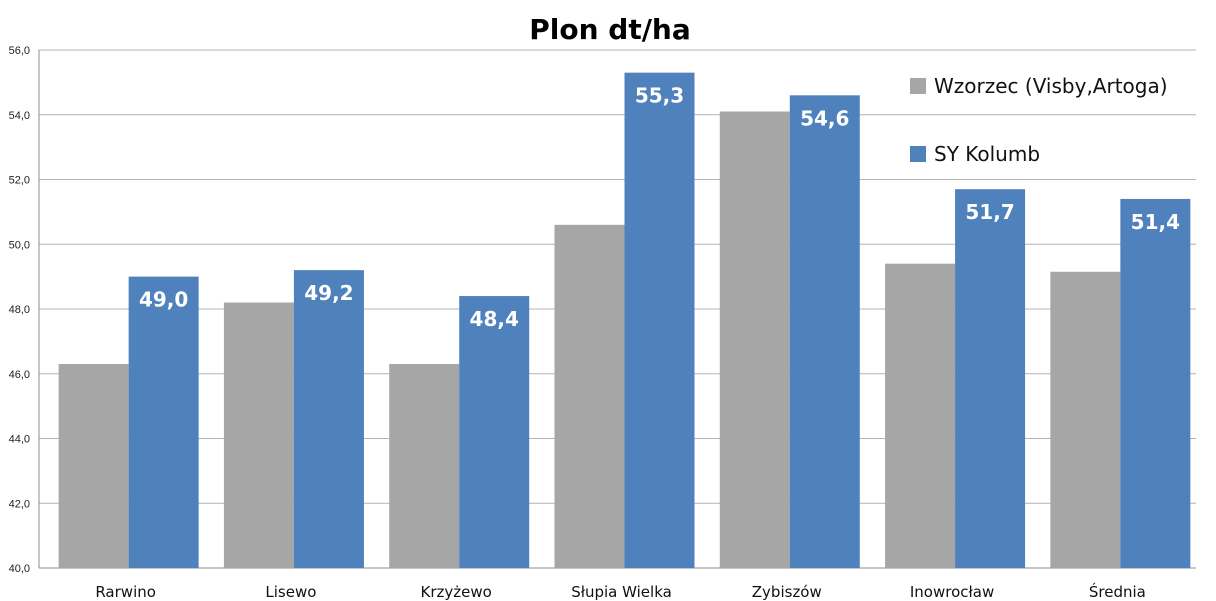 This screenshot has height=601, width=1216. What do you see at coordinates (1039, 120) in the screenshot?
I see `legend: Wzorzec (Visby,Artoga) SY Kolumb` at bounding box center [1039, 120].